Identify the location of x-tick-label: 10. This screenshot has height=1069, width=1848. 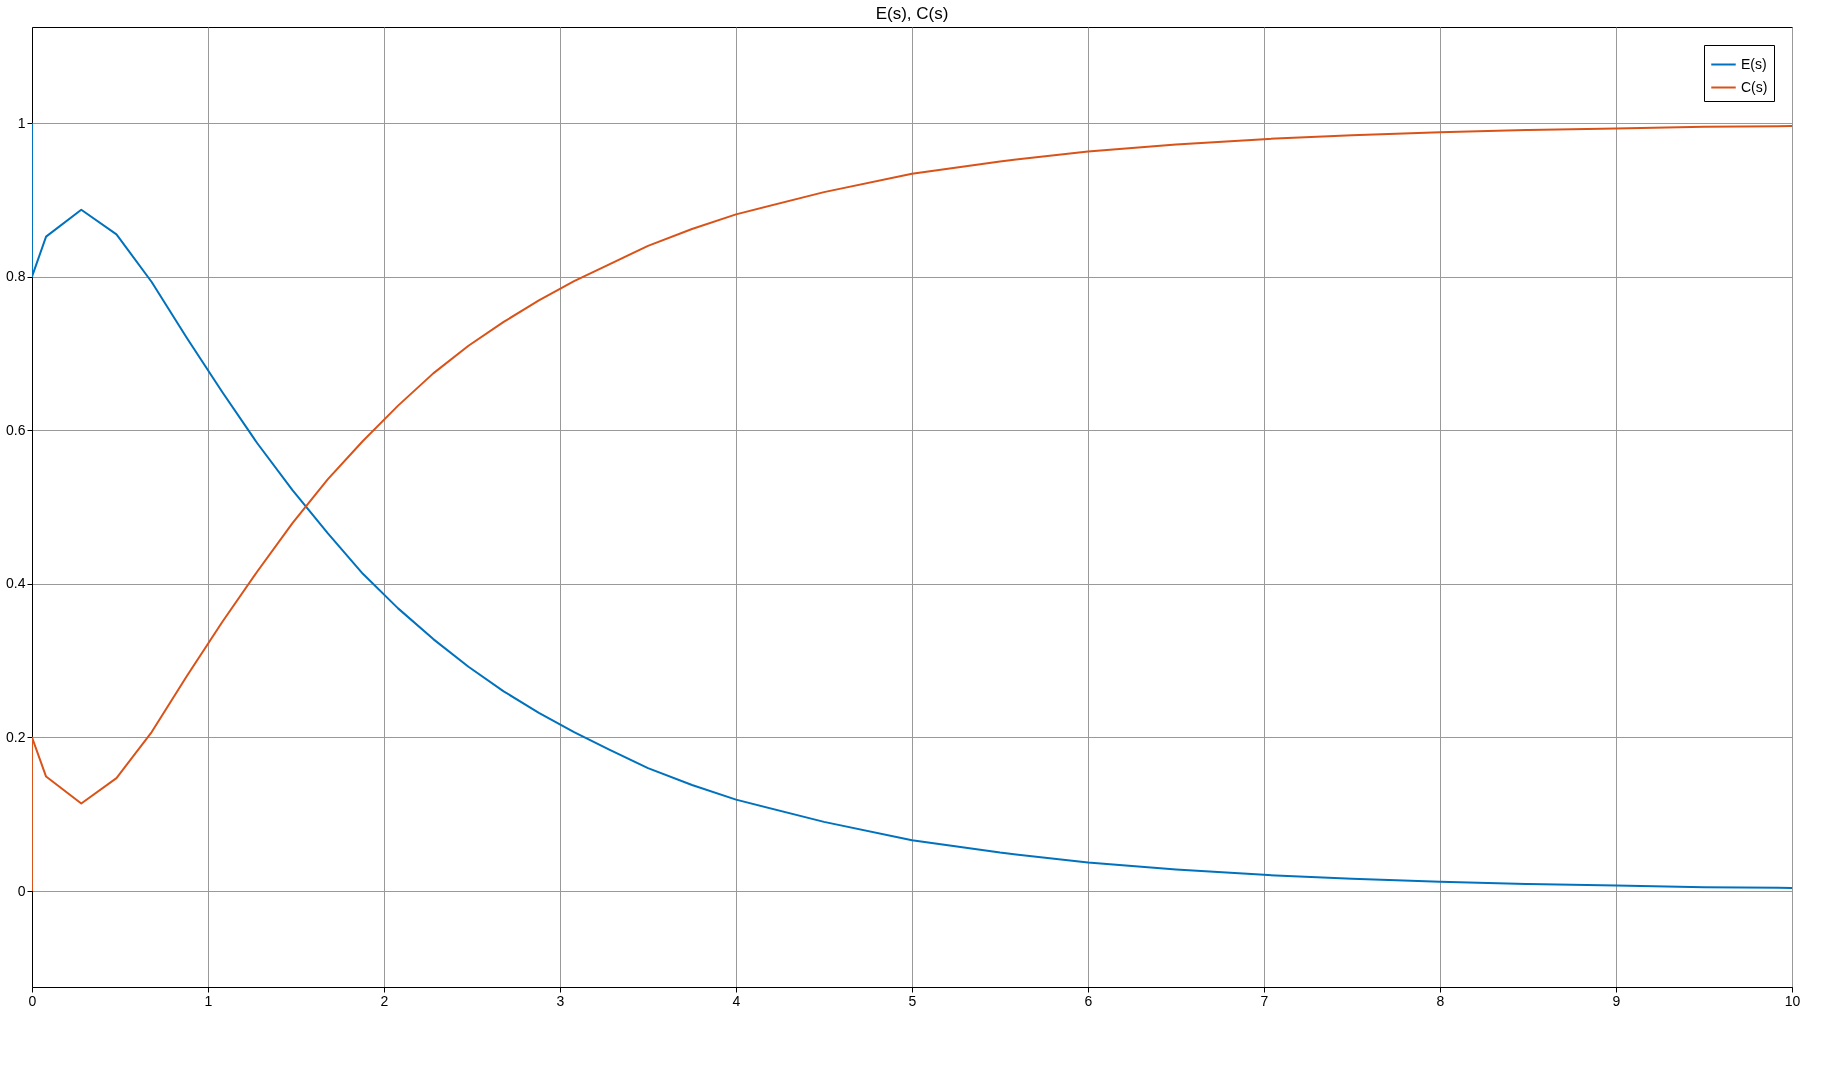
(1792, 1000).